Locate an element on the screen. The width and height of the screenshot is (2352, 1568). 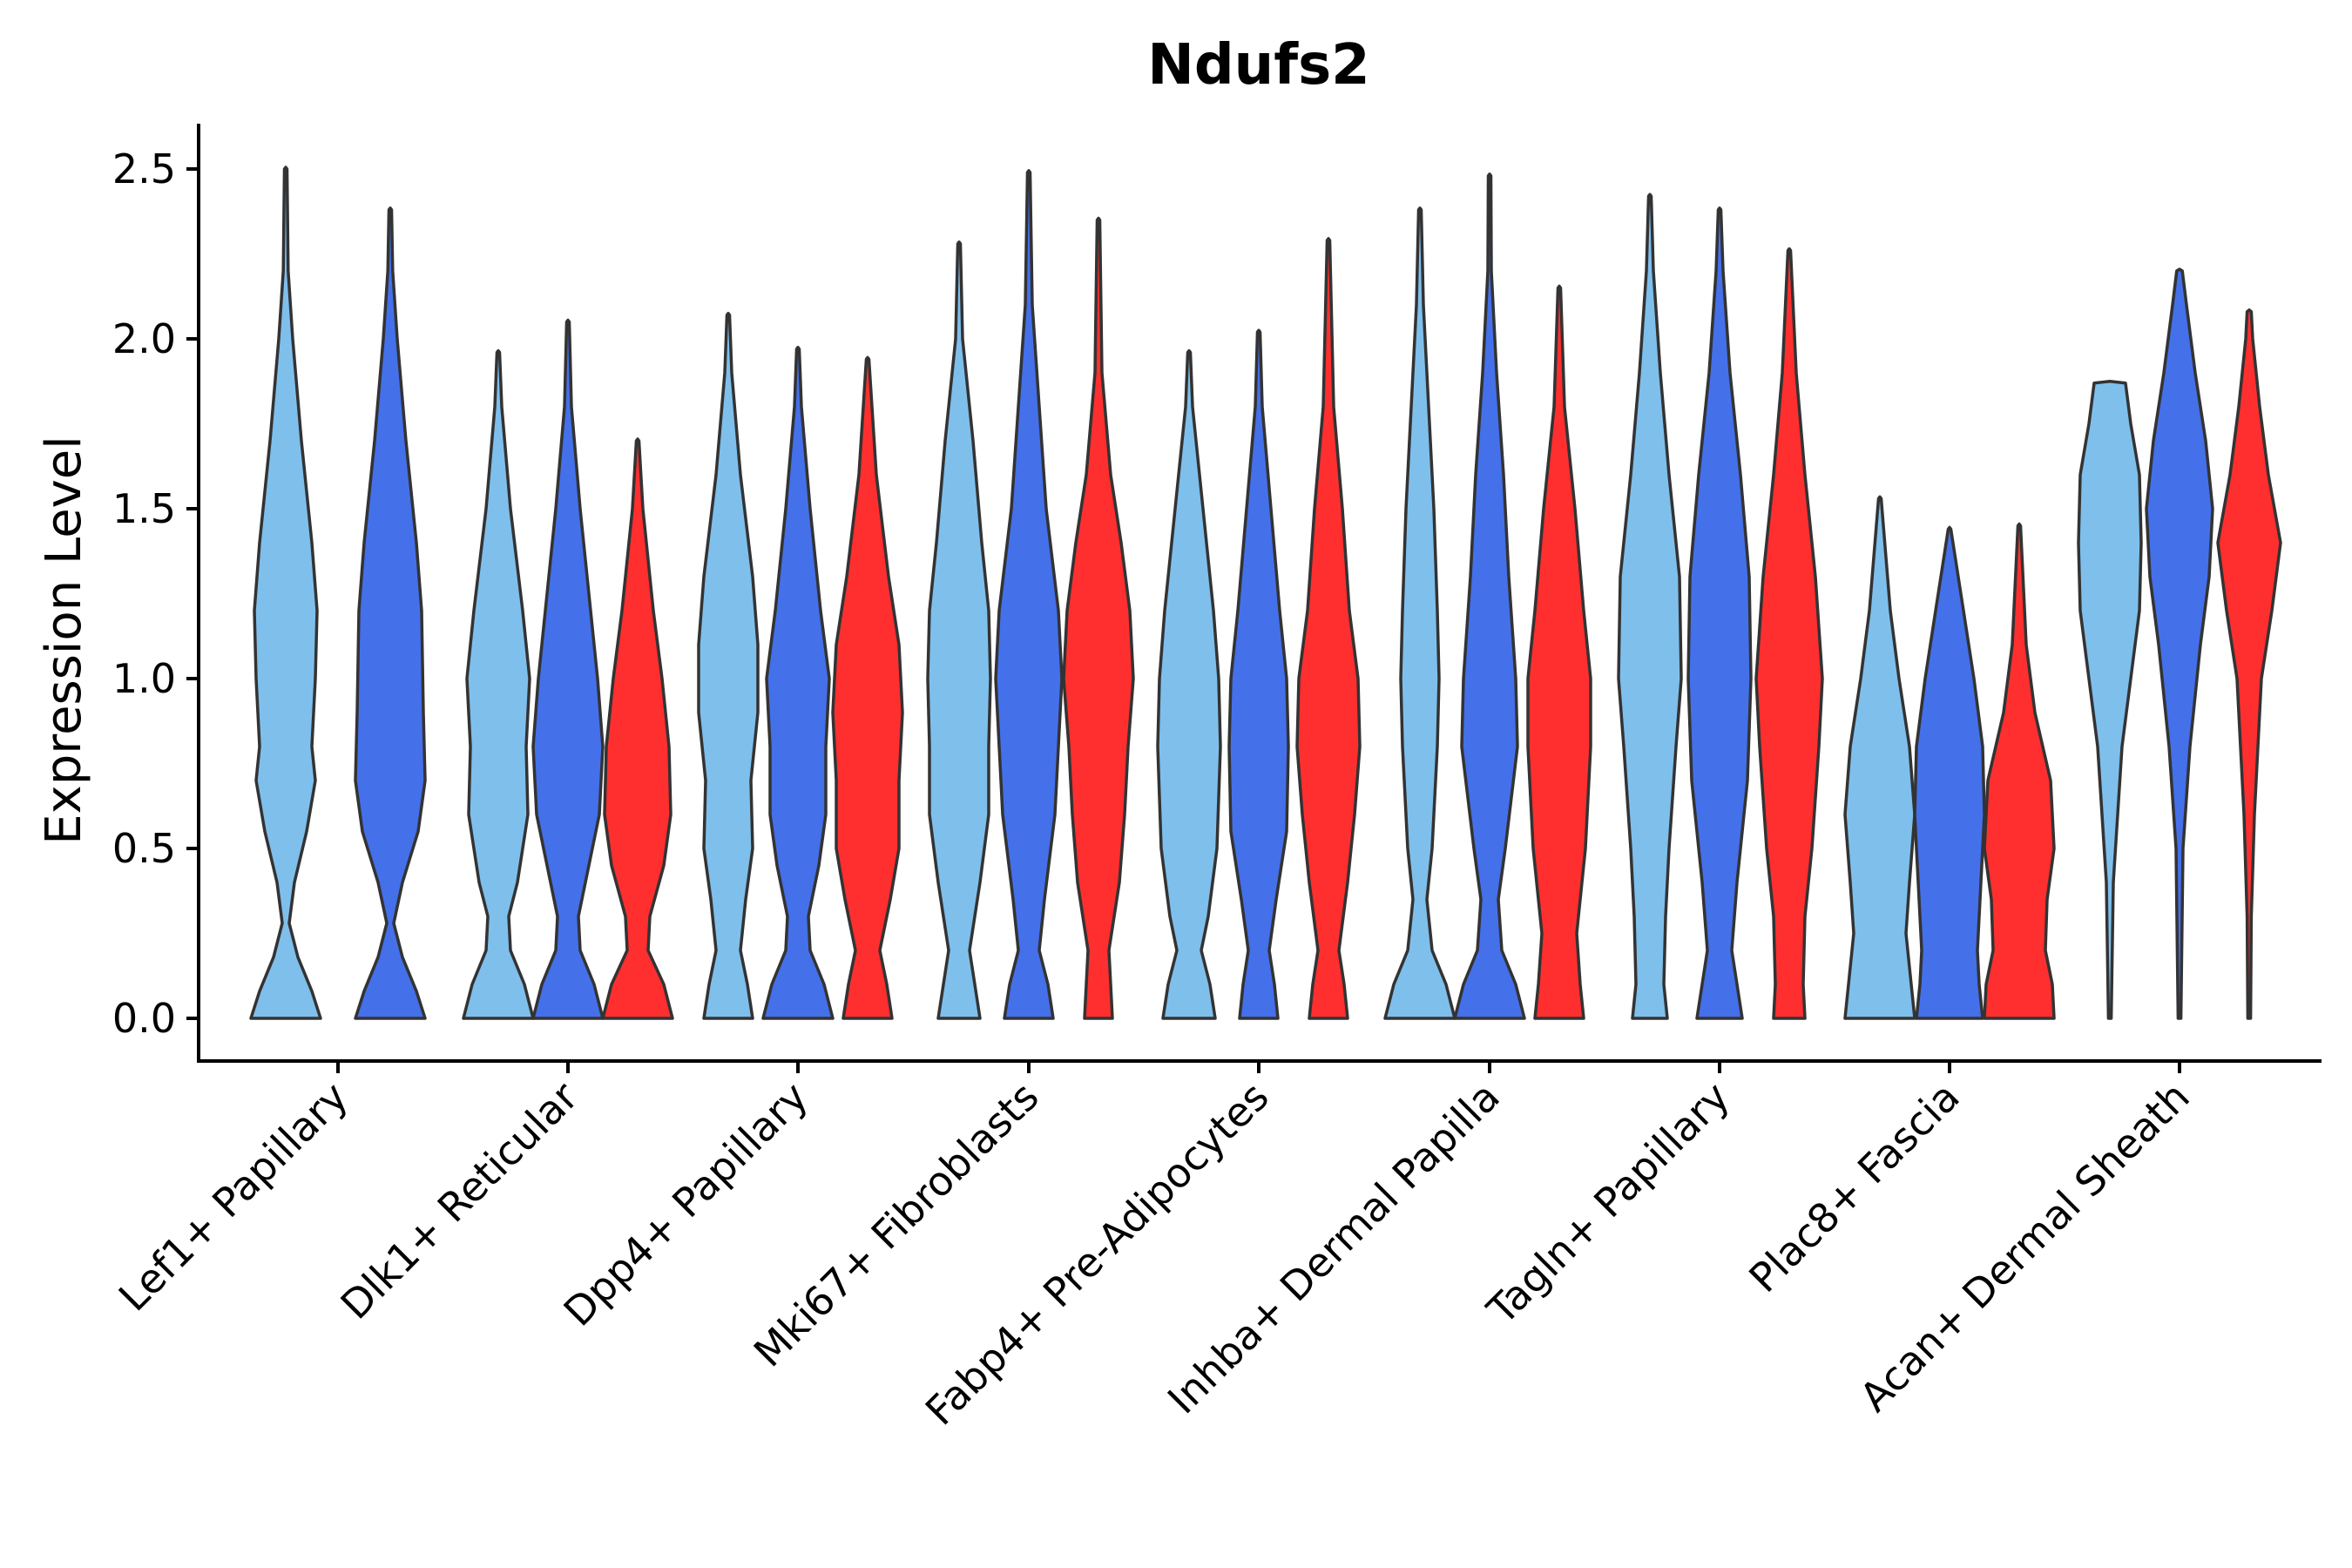
x-tick-label: Dlk1+ Reticular is located at coordinates (460, 1201).